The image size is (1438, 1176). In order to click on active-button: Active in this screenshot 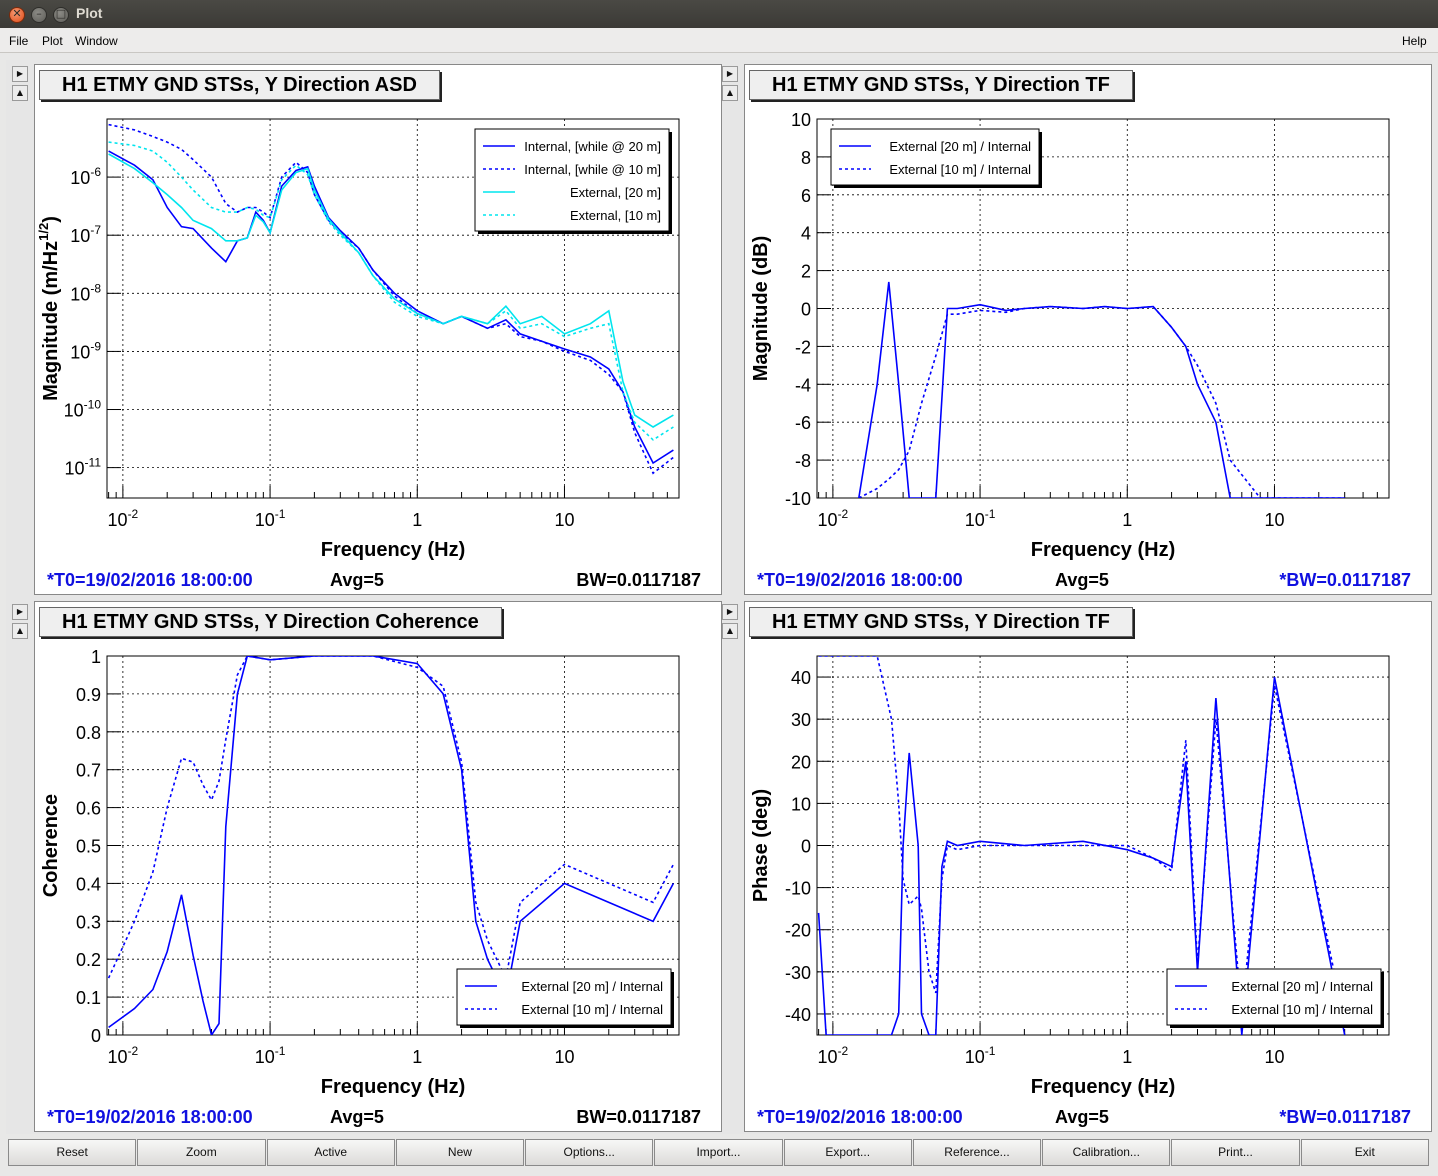, I will do `click(330, 1152)`.